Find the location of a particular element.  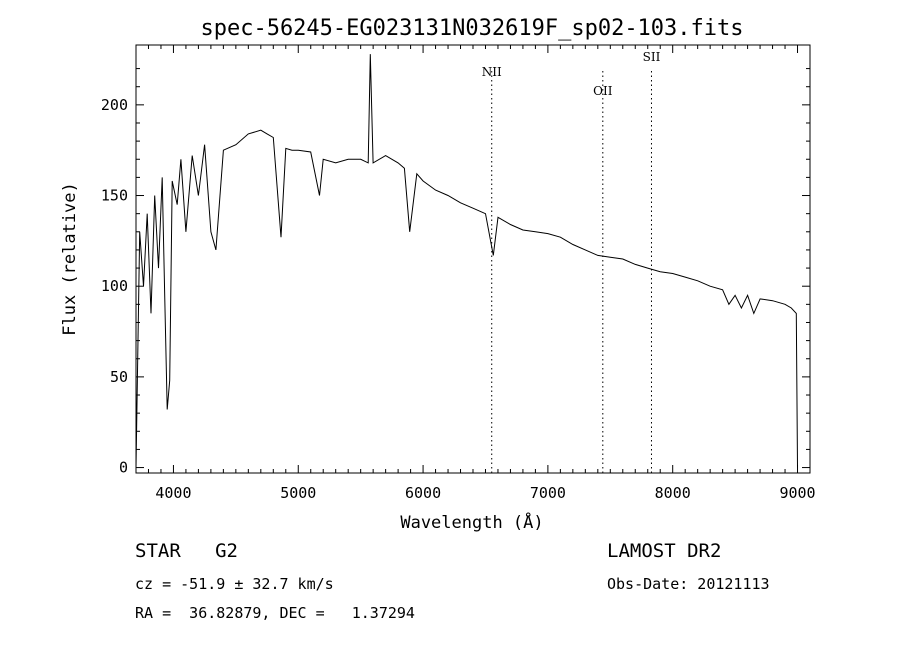

redshift-label: cz = -51.9 ± 32.7 km/s is located at coordinates (234, 584).